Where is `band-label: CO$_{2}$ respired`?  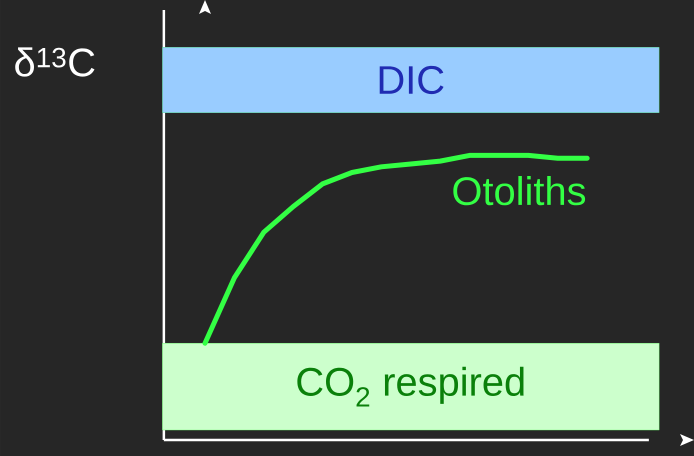 band-label: CO$_{2}$ respired is located at coordinates (410, 386).